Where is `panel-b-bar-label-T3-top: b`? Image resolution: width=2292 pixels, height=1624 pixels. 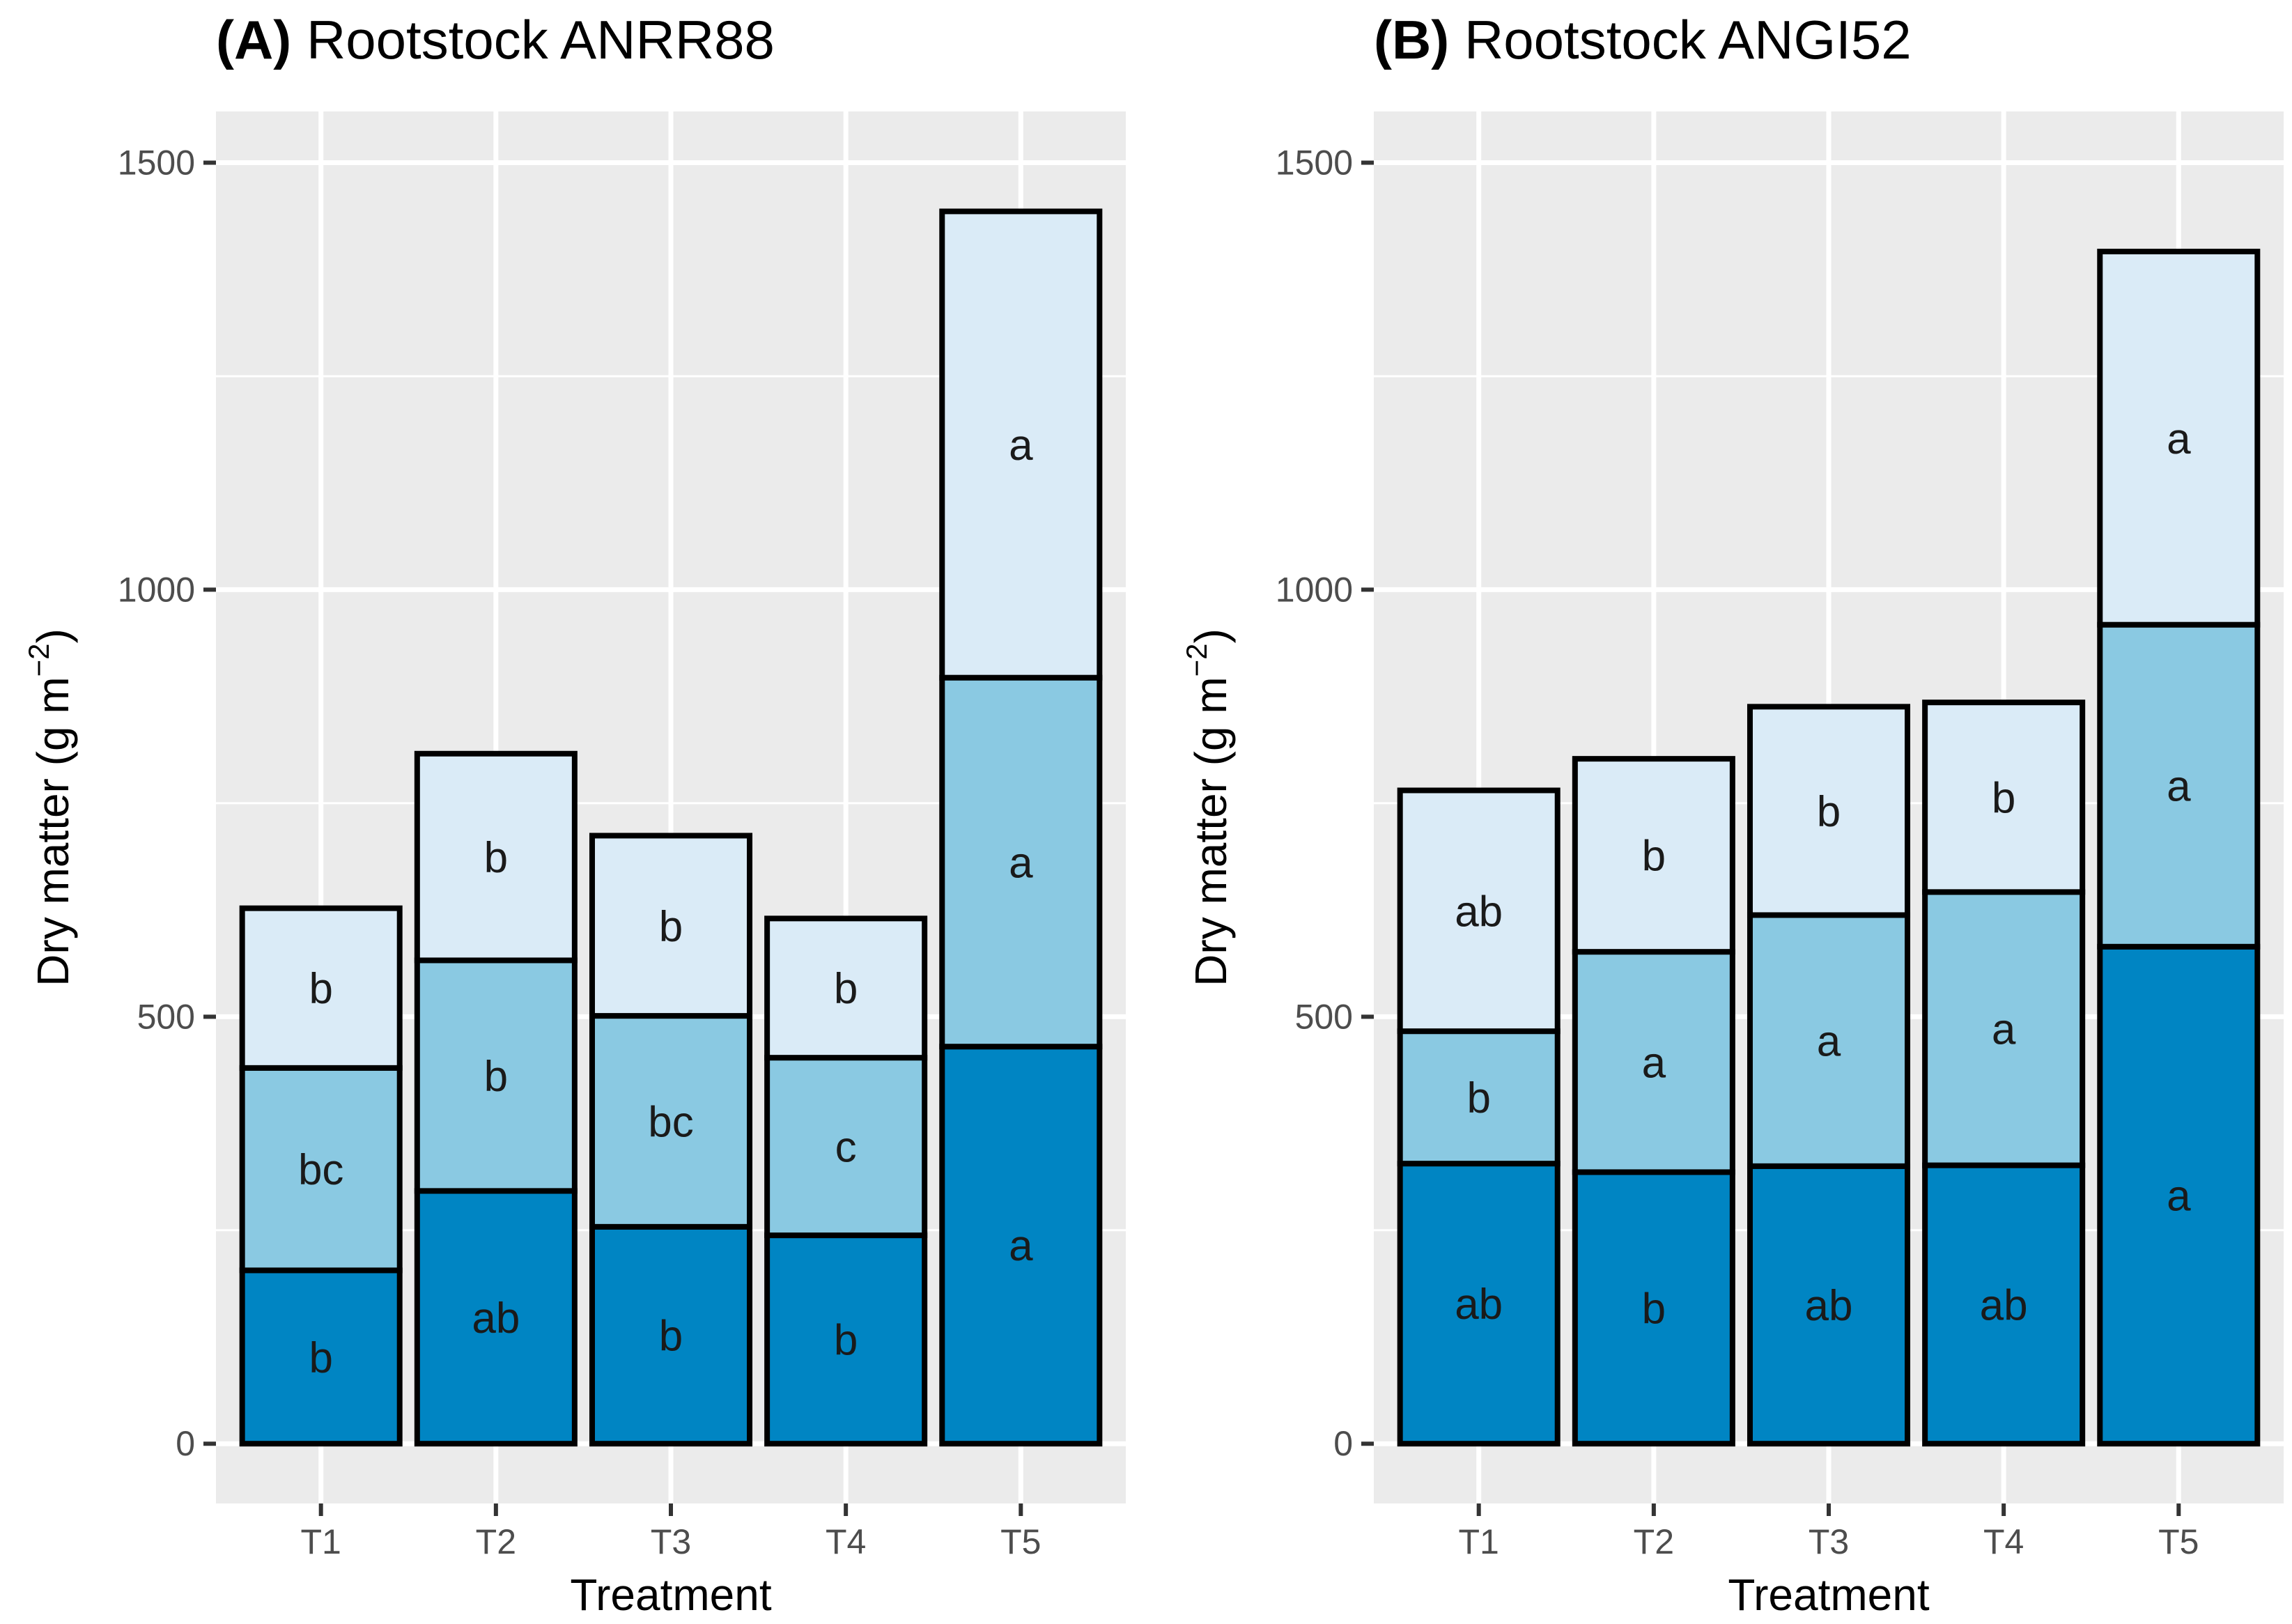
panel-b-bar-label-T3-top: b is located at coordinates (1829, 812).